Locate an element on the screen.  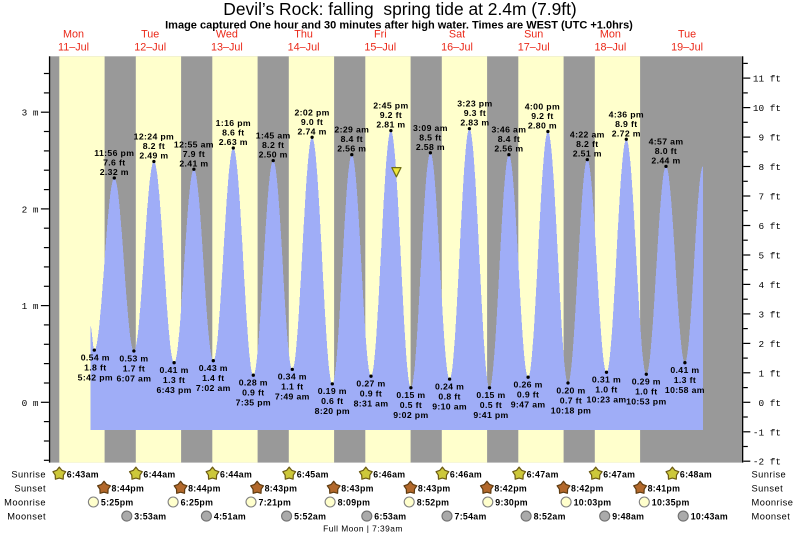
svg-text: 4:57 am is located at coordinates (666, 141).